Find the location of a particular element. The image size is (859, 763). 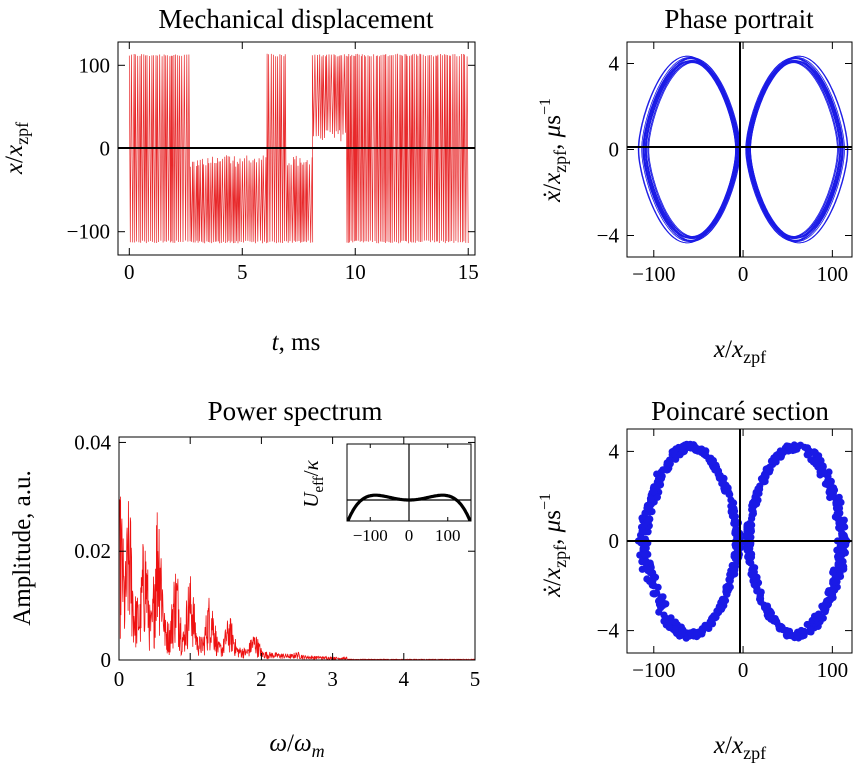

spectrum-x-tick-label: 1 is located at coordinates (190, 679).